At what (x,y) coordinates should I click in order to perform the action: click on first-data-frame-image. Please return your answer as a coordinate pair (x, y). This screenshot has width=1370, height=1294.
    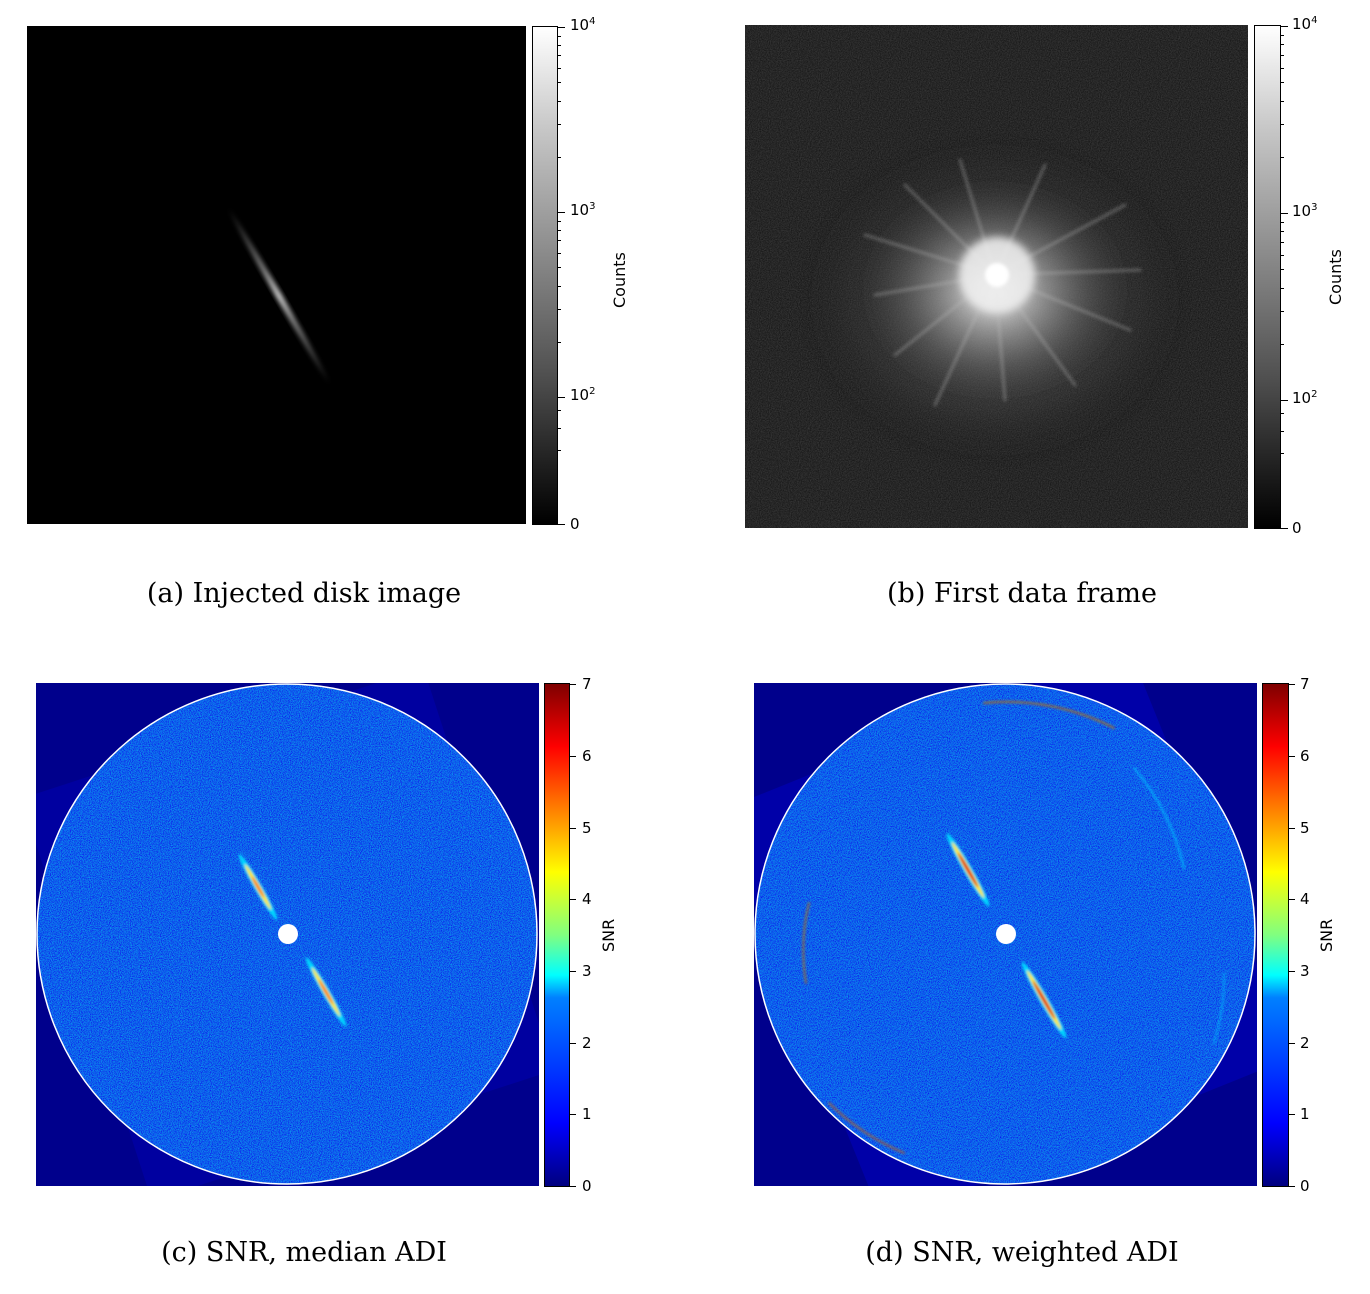
    Looking at the image, I should click on (996, 276).